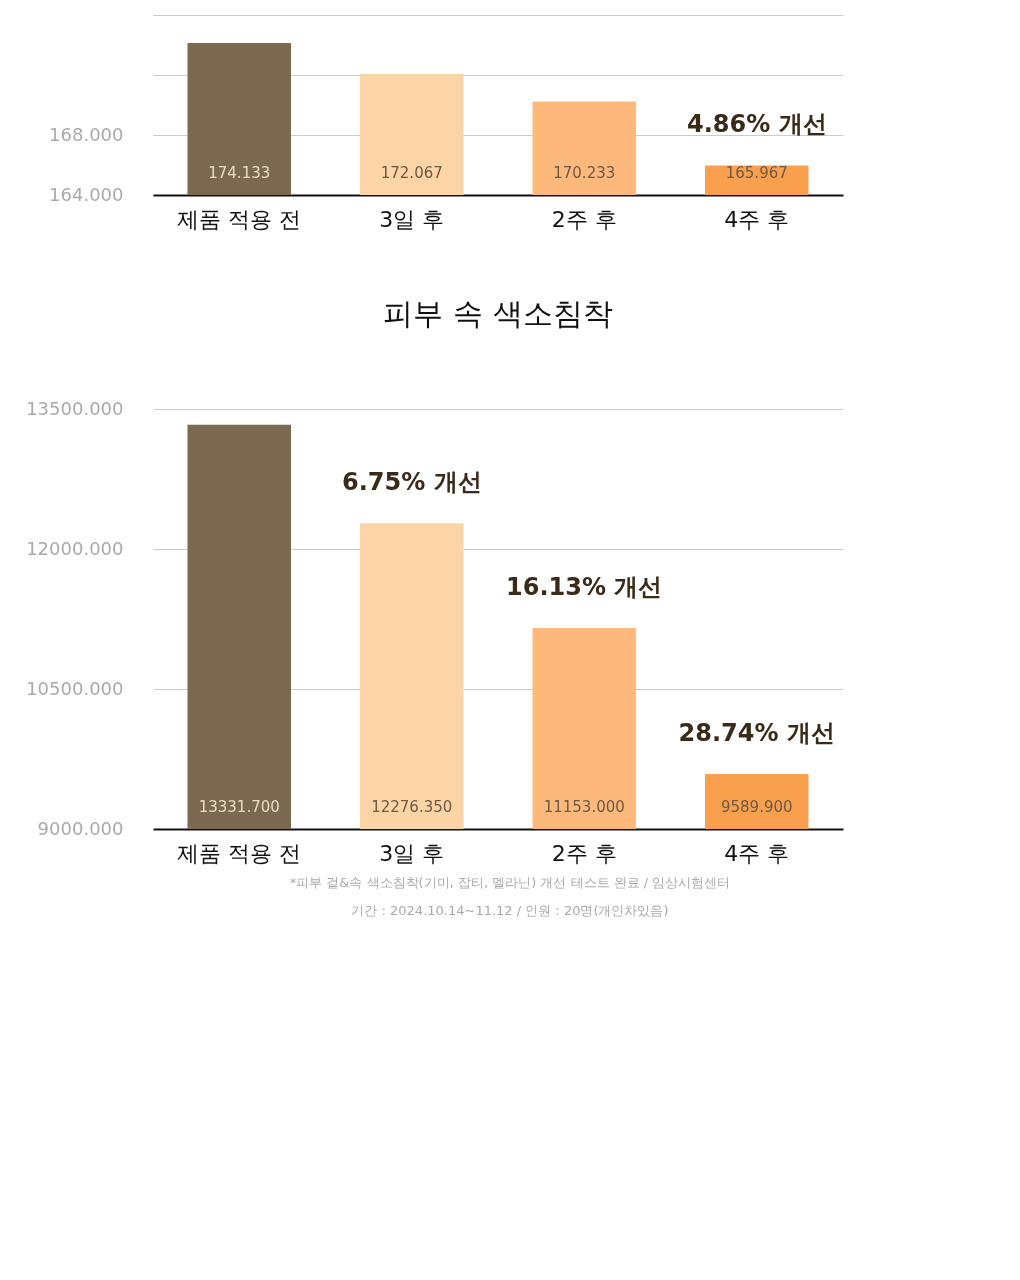 Image resolution: width=1020 pixels, height=1280 pixels. What do you see at coordinates (75, 408) in the screenshot?
I see `y-tick-label: 13500.000` at bounding box center [75, 408].